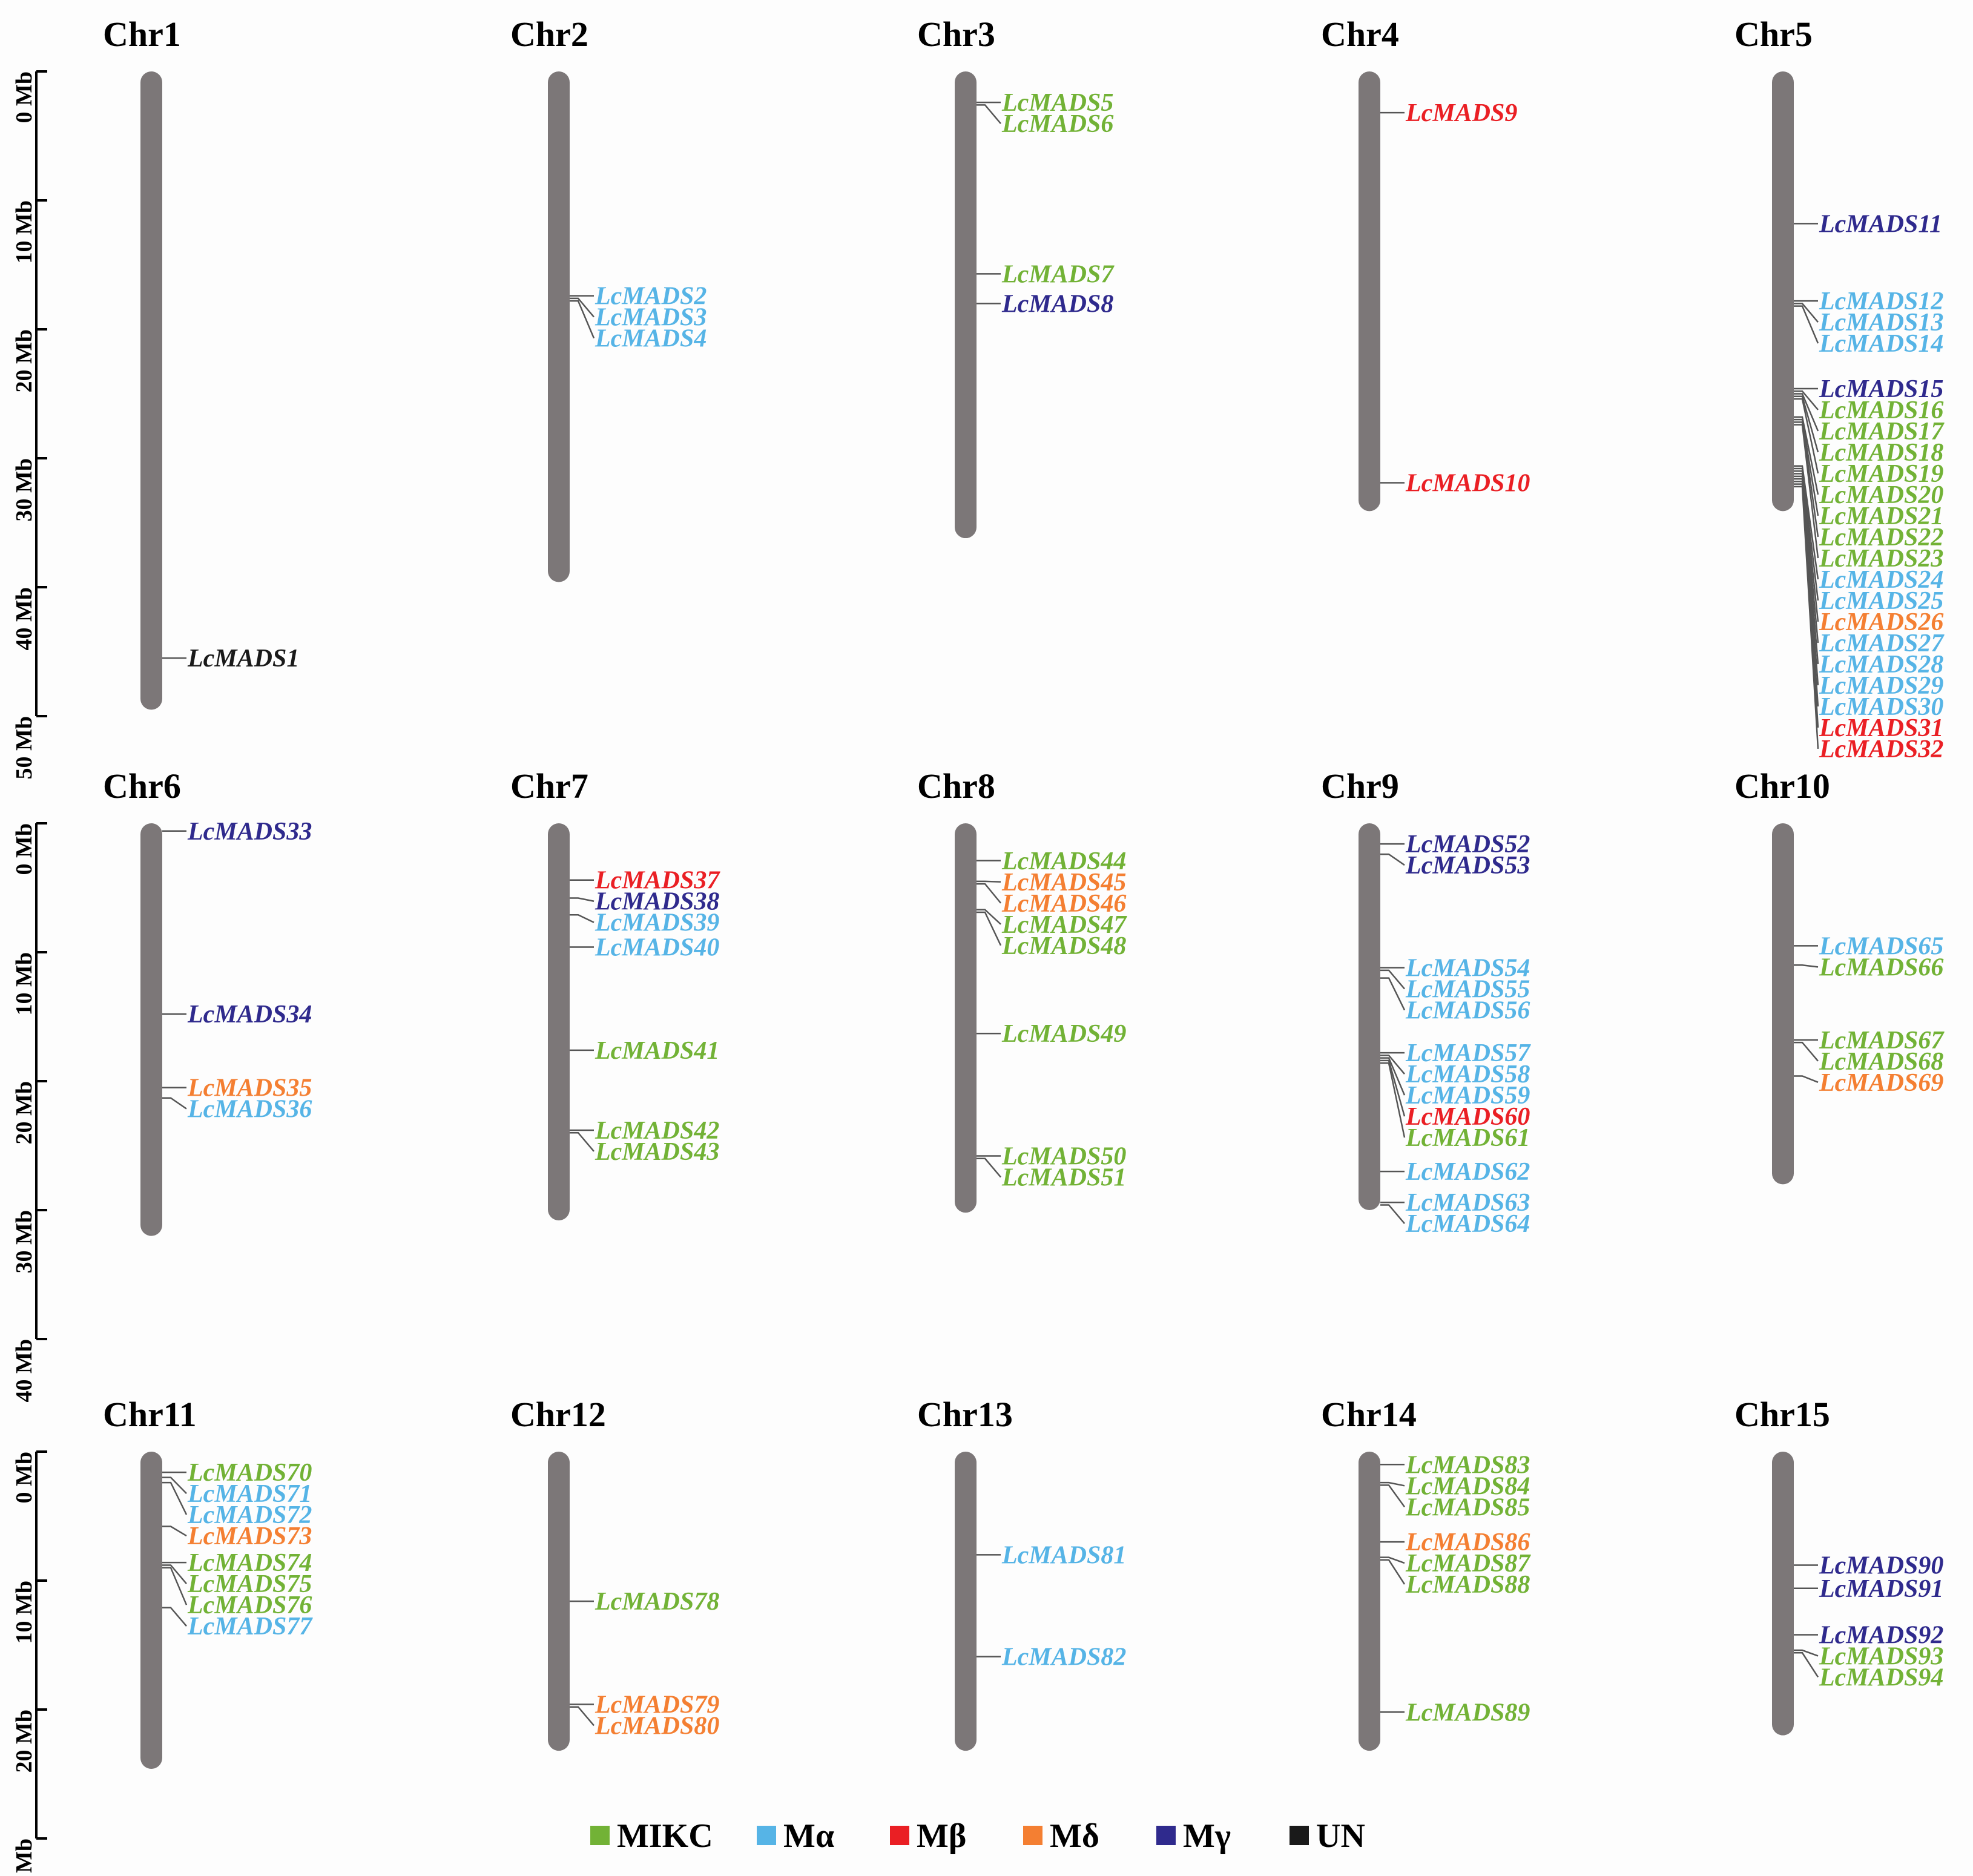  What do you see at coordinates (1881, 495) in the screenshot?
I see `gene-label-lcmads20: LcMADS20` at bounding box center [1881, 495].